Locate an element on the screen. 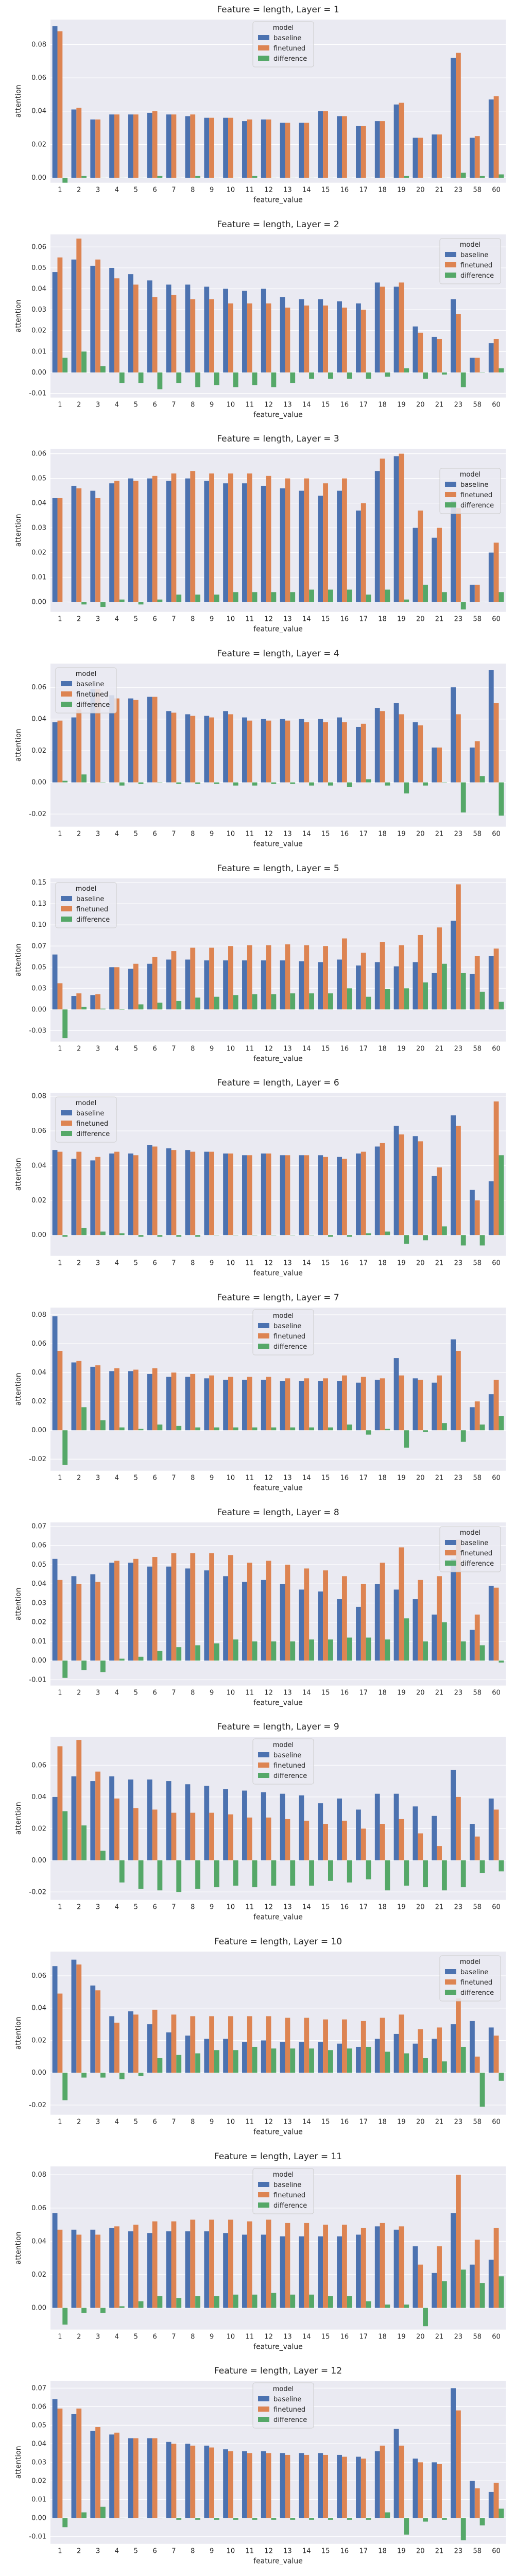  x-tick-label: 5 is located at coordinates (136, 2122).